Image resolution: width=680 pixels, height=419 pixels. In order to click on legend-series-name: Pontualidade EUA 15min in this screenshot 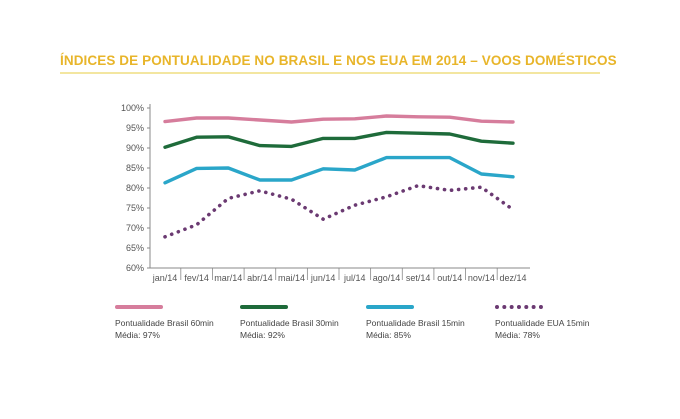, I will do `click(542, 323)`.